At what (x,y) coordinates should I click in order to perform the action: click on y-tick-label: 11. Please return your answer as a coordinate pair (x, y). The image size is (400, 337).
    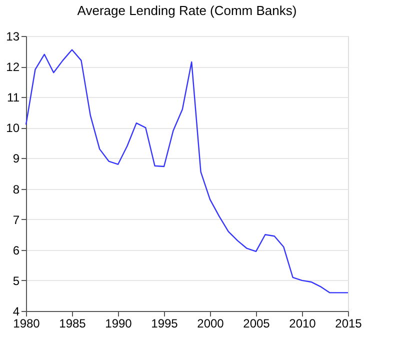
    Looking at the image, I should click on (13, 97).